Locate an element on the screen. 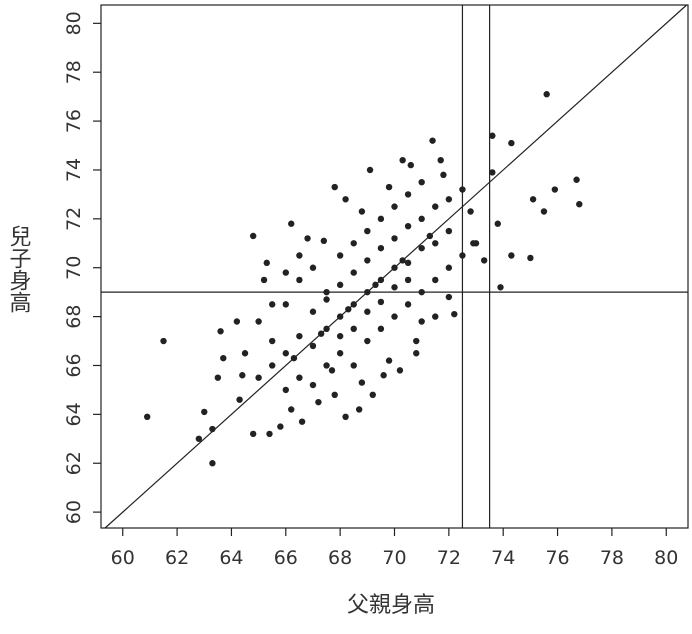  x-tick-label: 66 is located at coordinates (286, 558).